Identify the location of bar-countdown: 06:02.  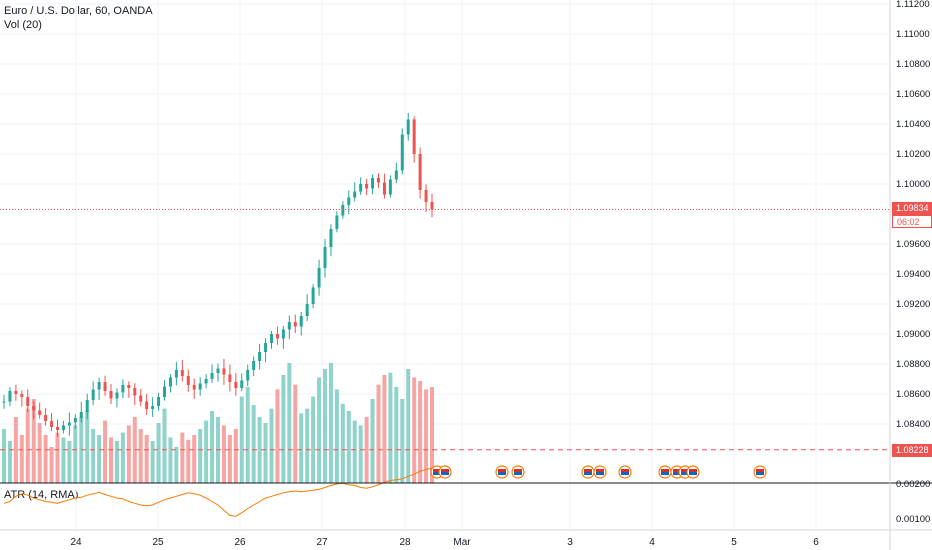
(908, 222).